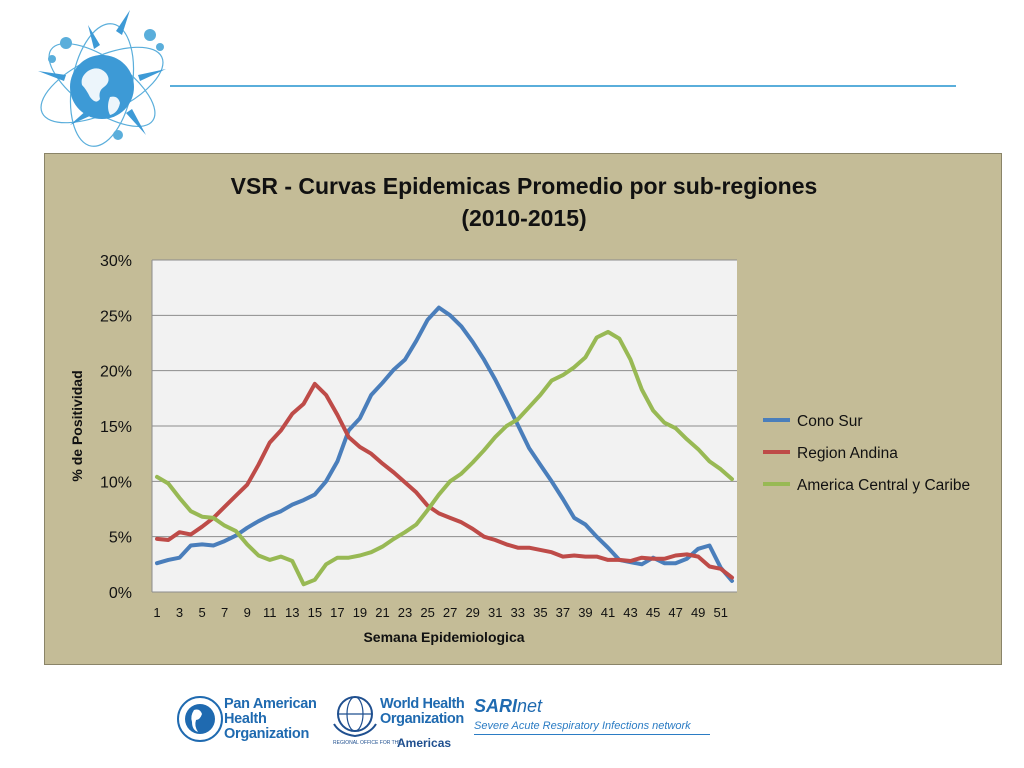 This screenshot has height=768, width=1024. Describe the element at coordinates (653, 612) in the screenshot. I see `x-tick-label: 45` at that location.